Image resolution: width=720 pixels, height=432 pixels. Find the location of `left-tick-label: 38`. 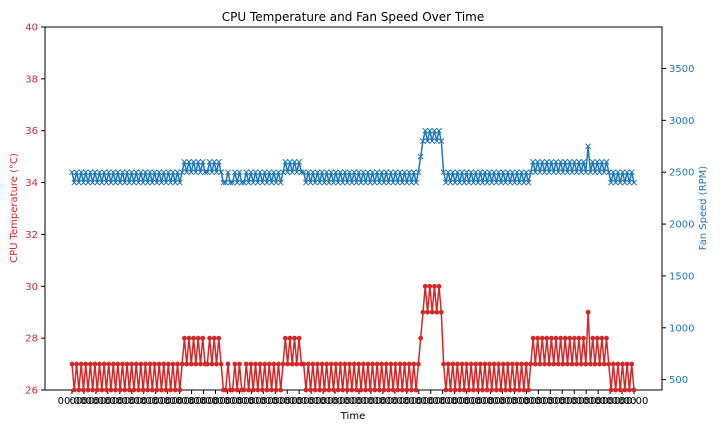

left-tick-label: 38 is located at coordinates (31, 79).